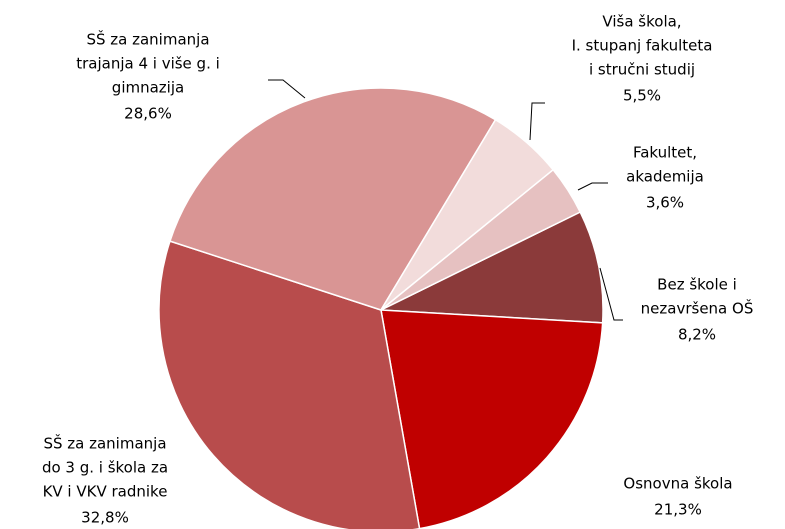  What do you see at coordinates (665, 153) in the screenshot?
I see `slice-label: Fakultet,` at bounding box center [665, 153].